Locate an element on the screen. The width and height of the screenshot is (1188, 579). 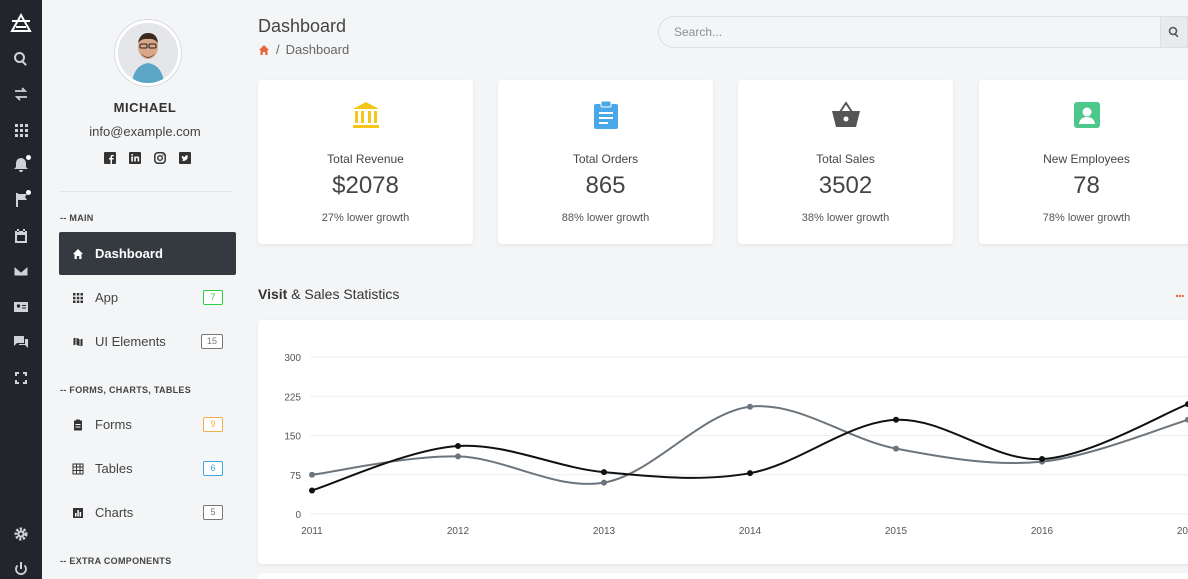
breadcrumb: / Dashboard is located at coordinates (303, 49).